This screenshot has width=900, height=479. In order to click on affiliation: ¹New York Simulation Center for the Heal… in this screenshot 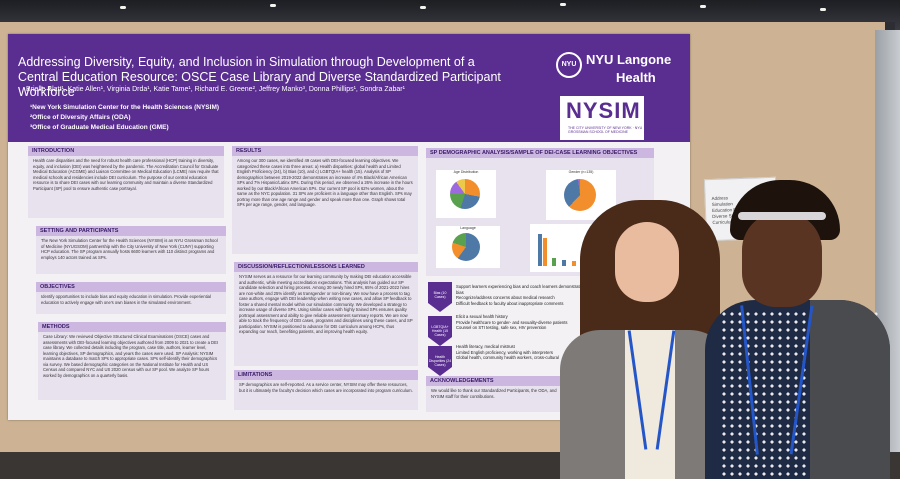, I will do `click(125, 107)`.